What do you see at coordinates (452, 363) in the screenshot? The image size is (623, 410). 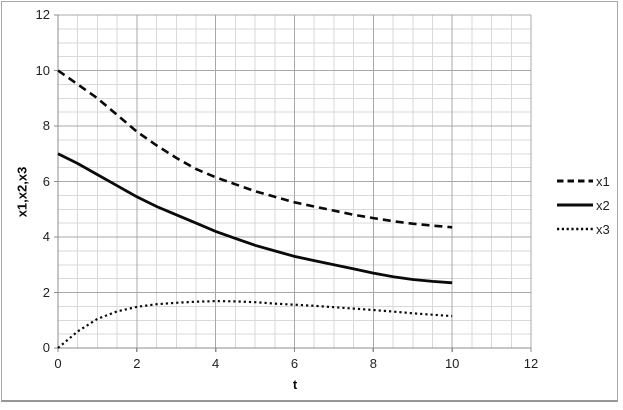 I see `x-tick-label: 10` at bounding box center [452, 363].